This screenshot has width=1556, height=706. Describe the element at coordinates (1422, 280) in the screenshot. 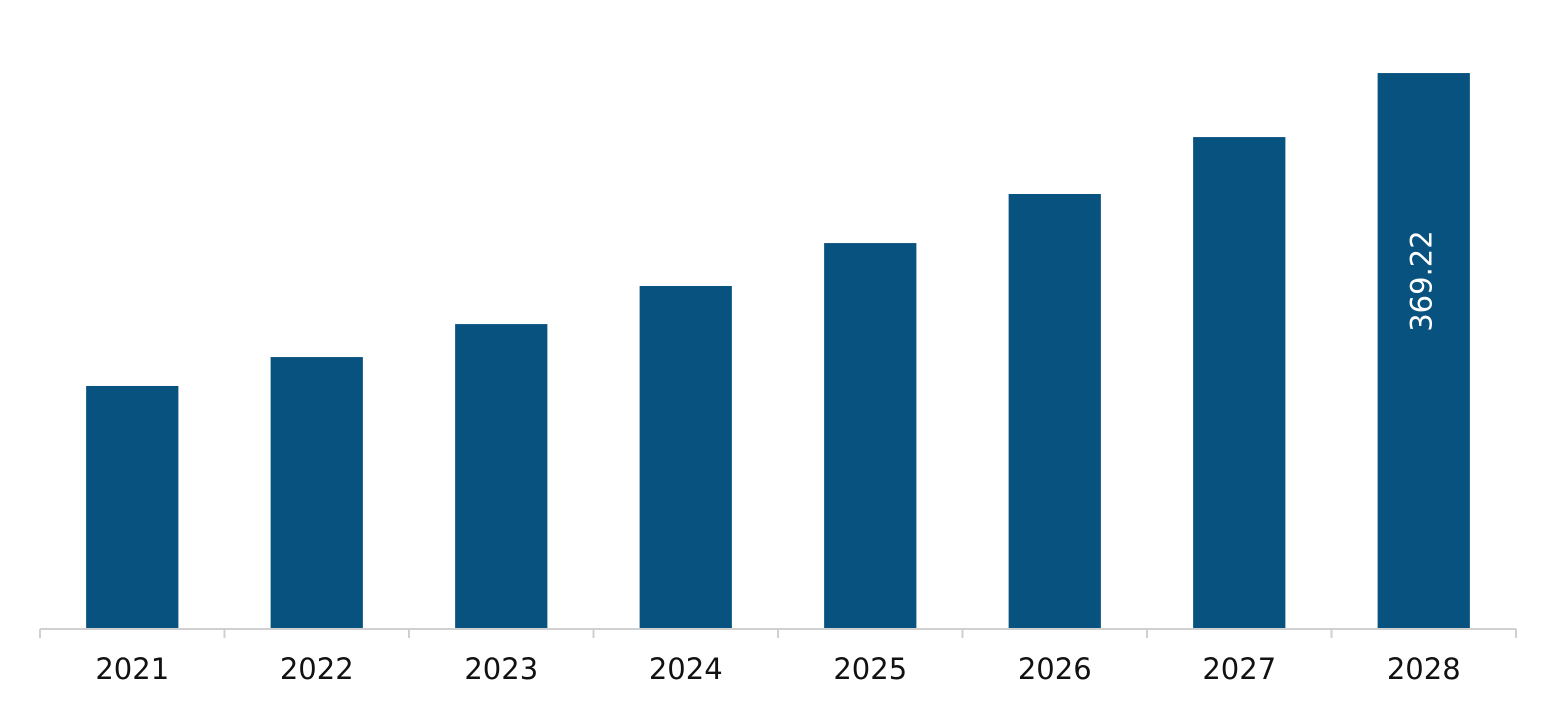

I see `value-label: 369.22` at that location.